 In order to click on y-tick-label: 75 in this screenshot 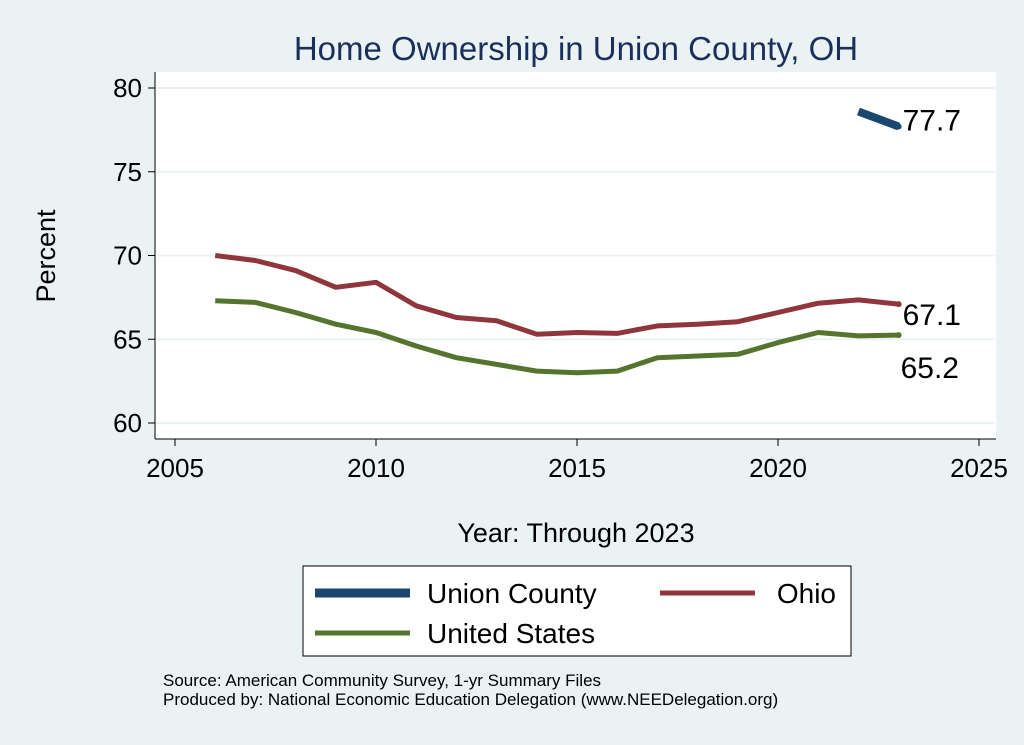, I will do `click(127, 172)`.